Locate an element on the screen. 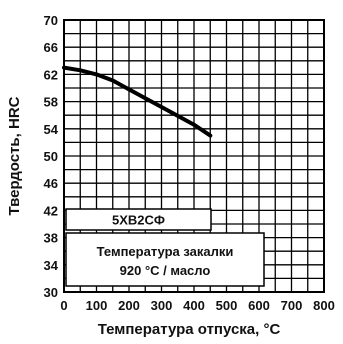 The width and height of the screenshot is (343, 344). steel-grade-box: 5ХВ2СФ is located at coordinates (138, 219).